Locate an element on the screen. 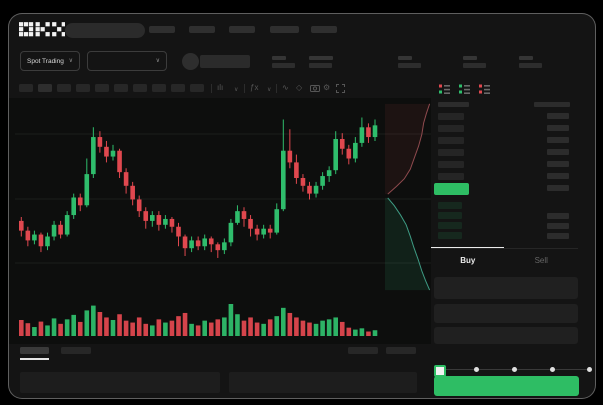 The height and width of the screenshot is (405, 603). pair-name-placeholder is located at coordinates (225, 61).